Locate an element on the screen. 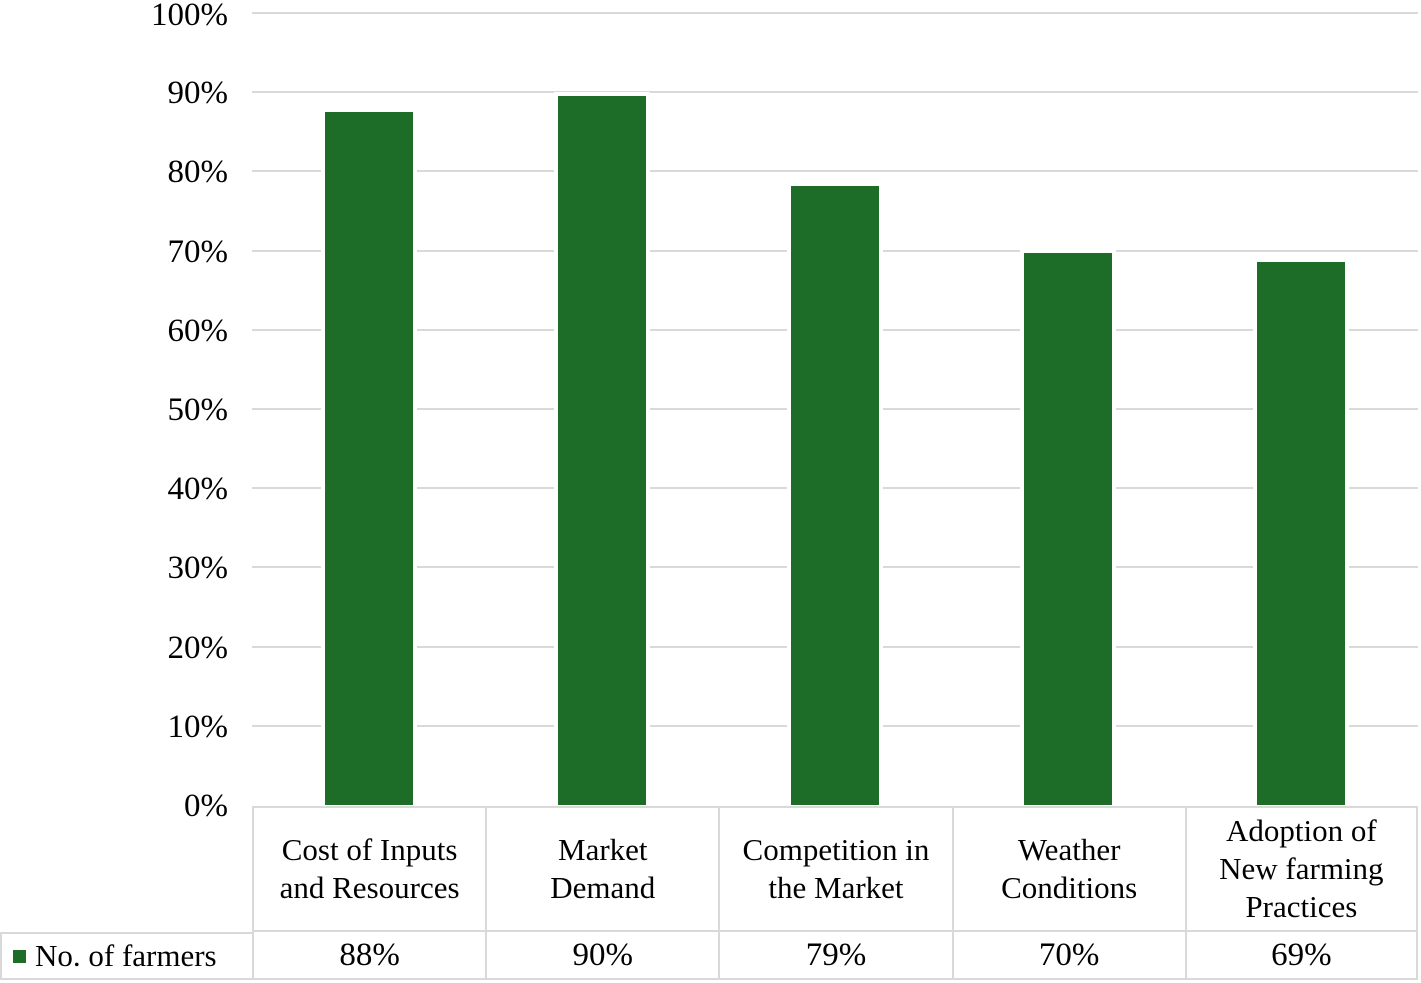 This screenshot has width=1421, height=983. y-axis-tick-label: 10% is located at coordinates (198, 726).